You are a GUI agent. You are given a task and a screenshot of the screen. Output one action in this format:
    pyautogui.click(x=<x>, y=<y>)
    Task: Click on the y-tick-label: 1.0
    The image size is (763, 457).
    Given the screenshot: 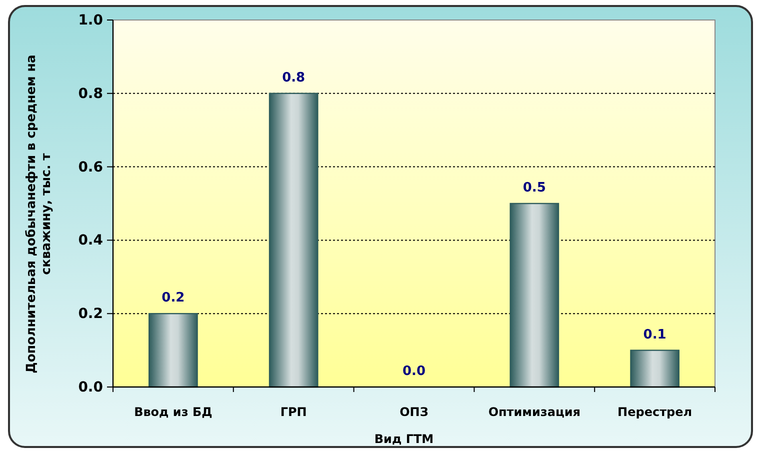 What is the action you would take?
    pyautogui.click(x=91, y=20)
    